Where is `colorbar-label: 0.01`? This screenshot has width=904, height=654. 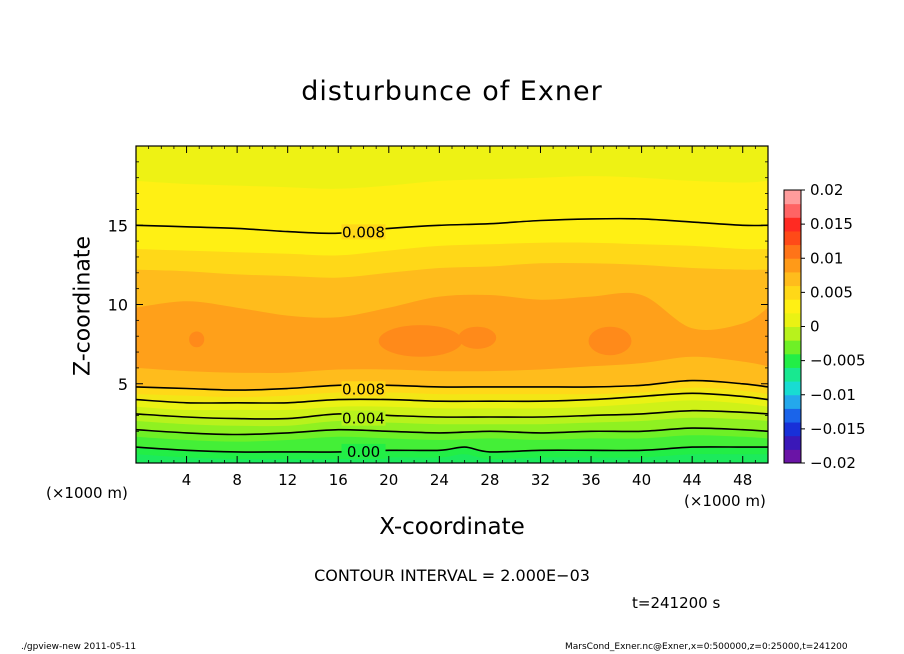
colorbar-label: 0.01 is located at coordinates (826, 258).